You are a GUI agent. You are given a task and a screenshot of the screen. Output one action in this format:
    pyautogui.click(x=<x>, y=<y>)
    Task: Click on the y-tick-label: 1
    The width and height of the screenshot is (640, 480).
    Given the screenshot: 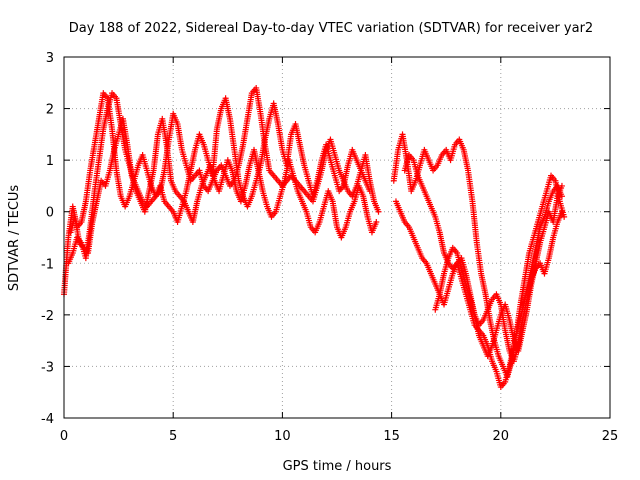 What is the action you would take?
    pyautogui.click(x=50, y=161)
    